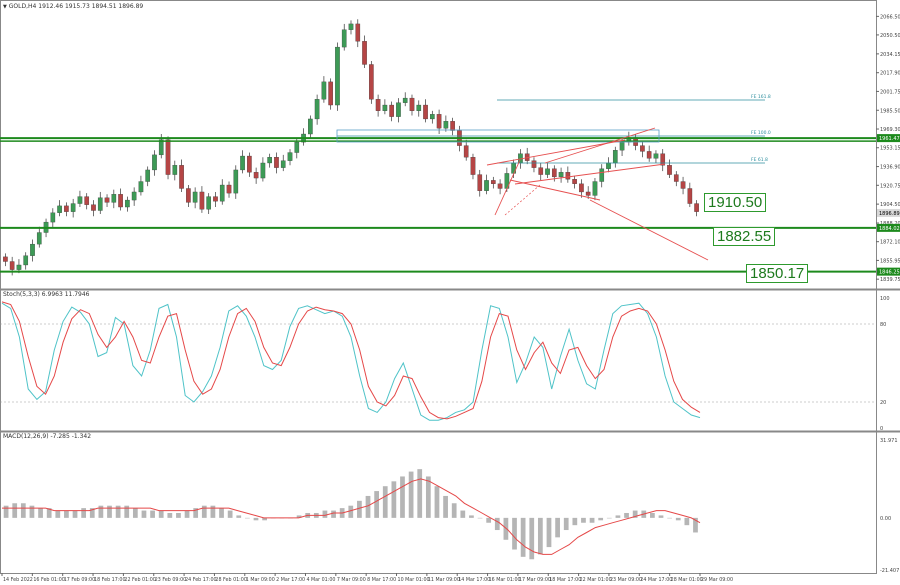 The width and height of the screenshot is (900, 585). Describe the element at coordinates (76, 6) in the screenshot. I see `symbol-ohlc-text: GOLD,H4 1912.46 1915.73 1894.51 1896.89` at that location.